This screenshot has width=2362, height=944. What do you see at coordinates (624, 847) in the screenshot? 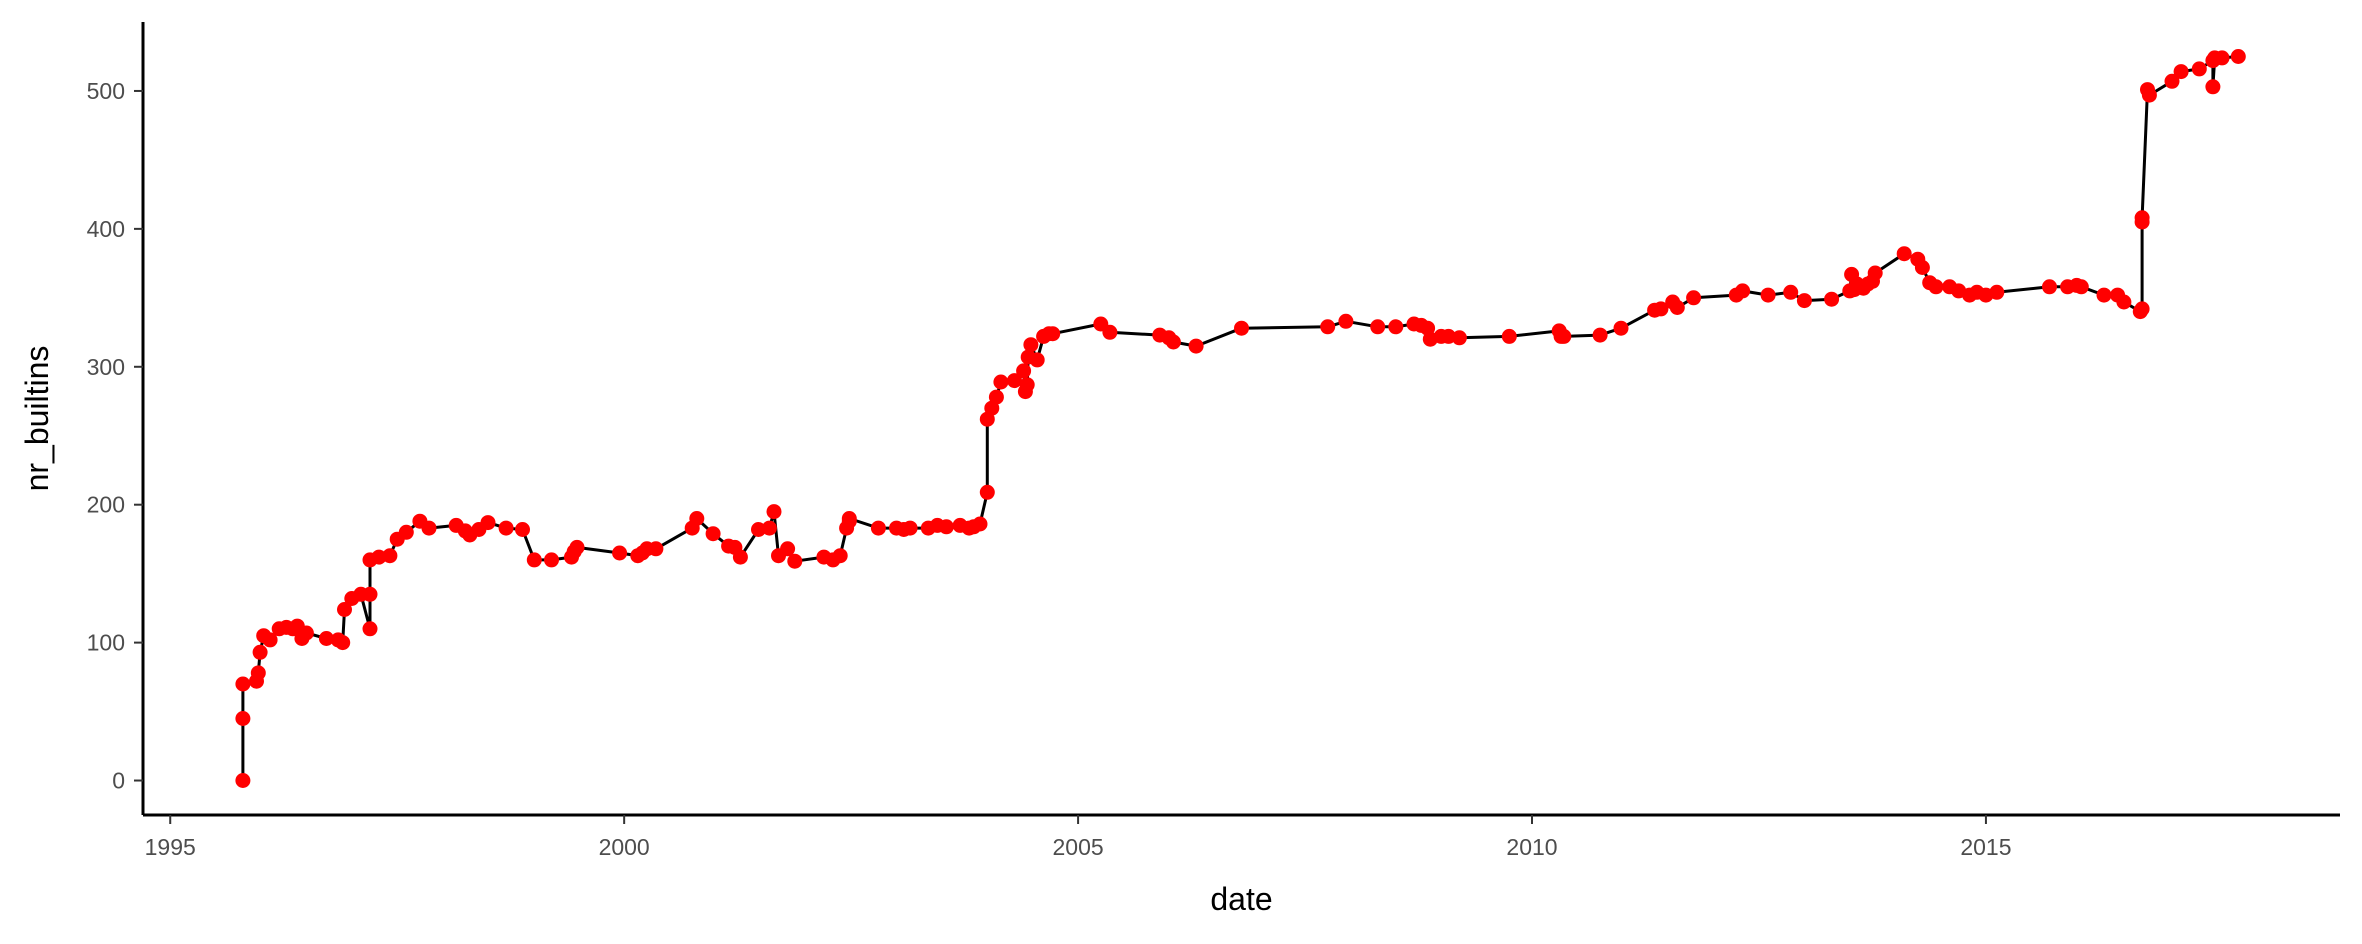
I see `x-tick-label: 2000` at bounding box center [624, 847].